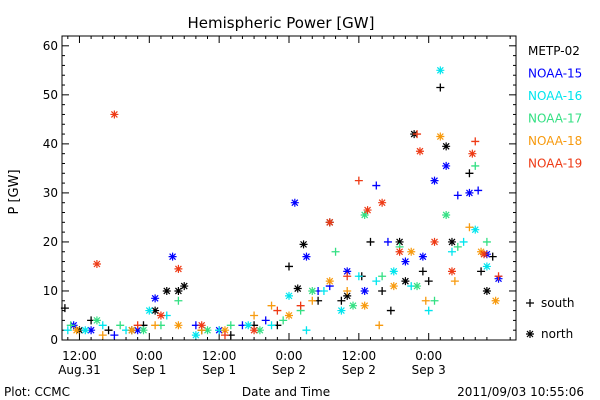  Describe the element at coordinates (50, 193) in the screenshot. I see `y-tick-label: 30` at that location.